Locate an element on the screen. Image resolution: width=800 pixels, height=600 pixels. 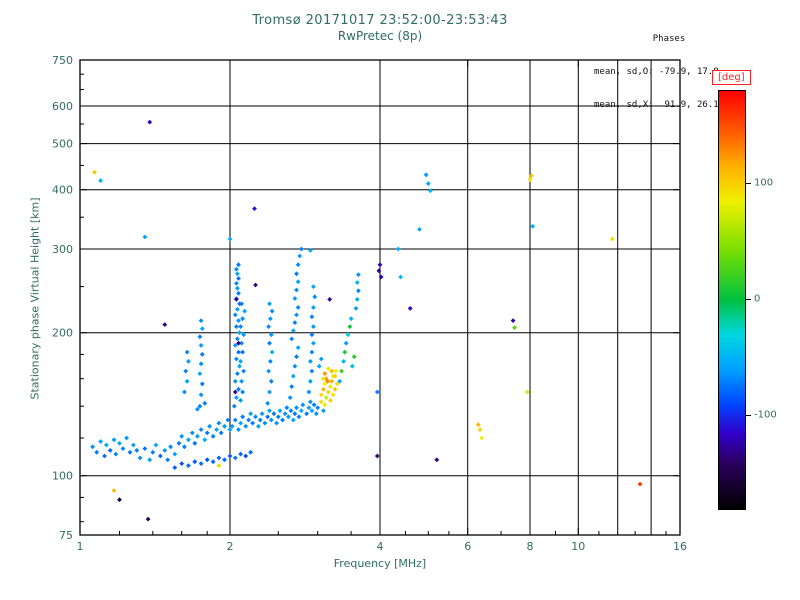
x-tick-label: 2 is located at coordinates (230, 546).